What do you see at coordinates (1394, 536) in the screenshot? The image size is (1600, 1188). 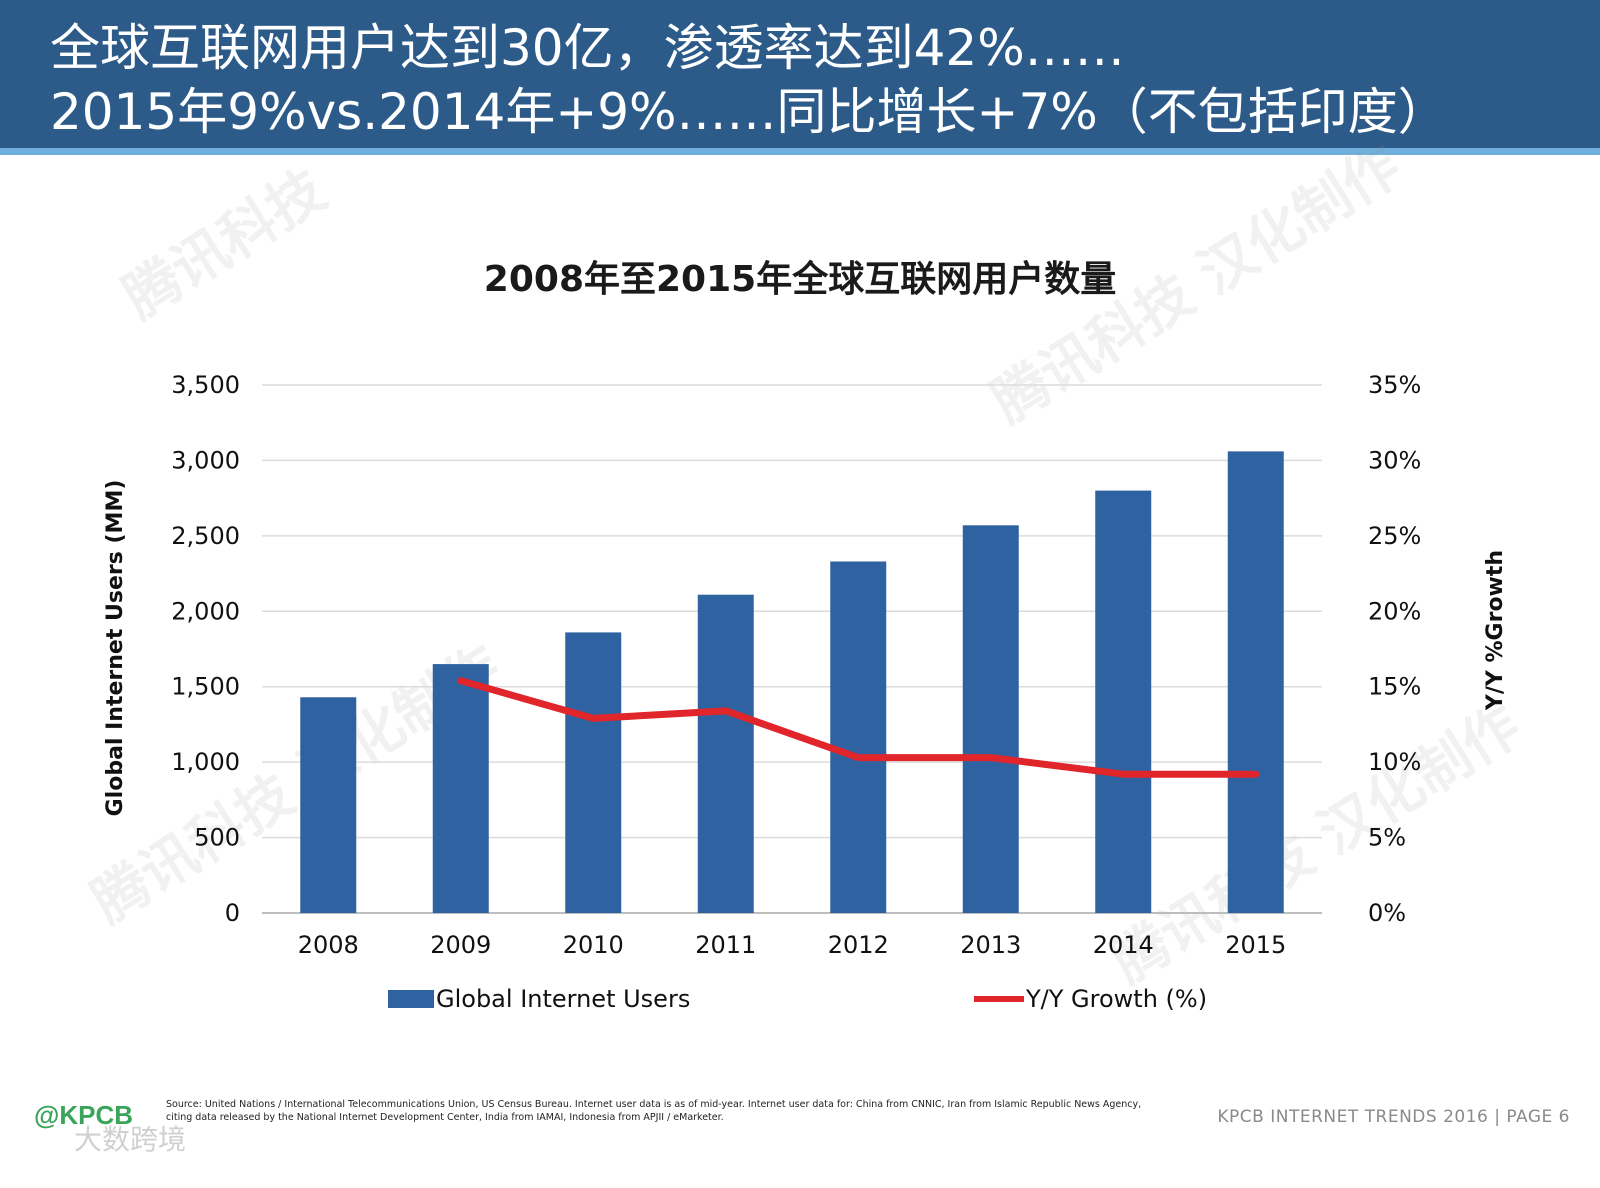 I see `y2-tick-label: 25%` at bounding box center [1394, 536].